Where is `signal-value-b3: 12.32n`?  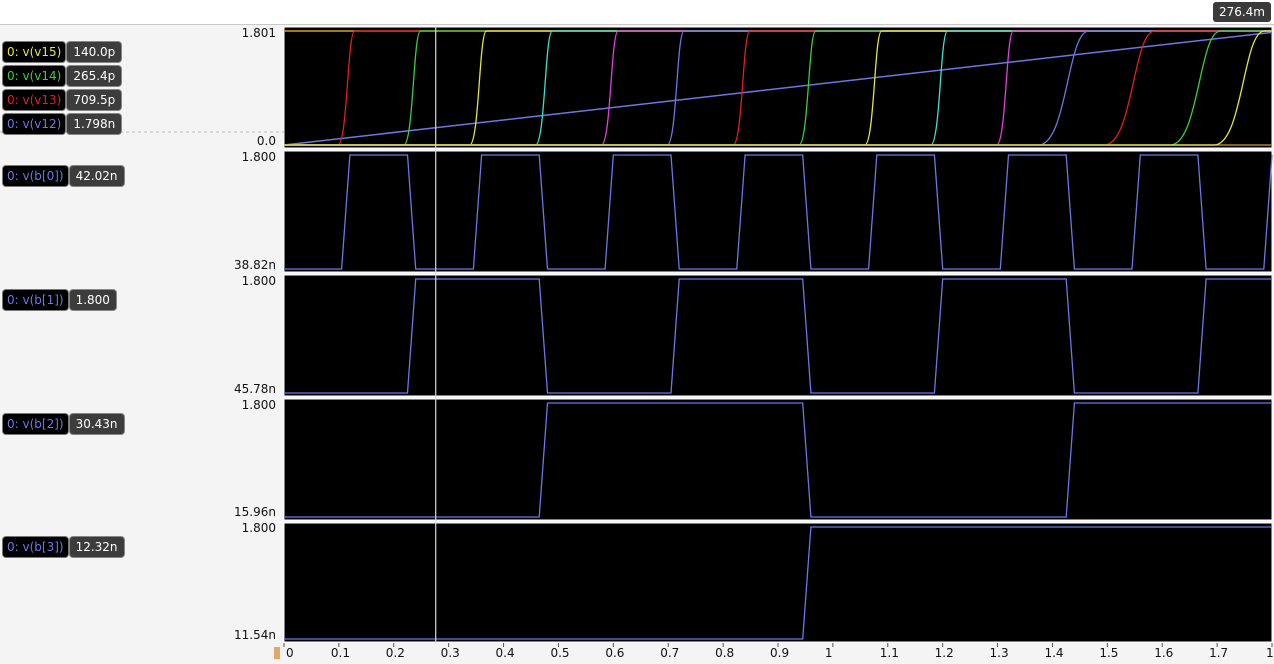 signal-value-b3: 12.32n is located at coordinates (97, 547).